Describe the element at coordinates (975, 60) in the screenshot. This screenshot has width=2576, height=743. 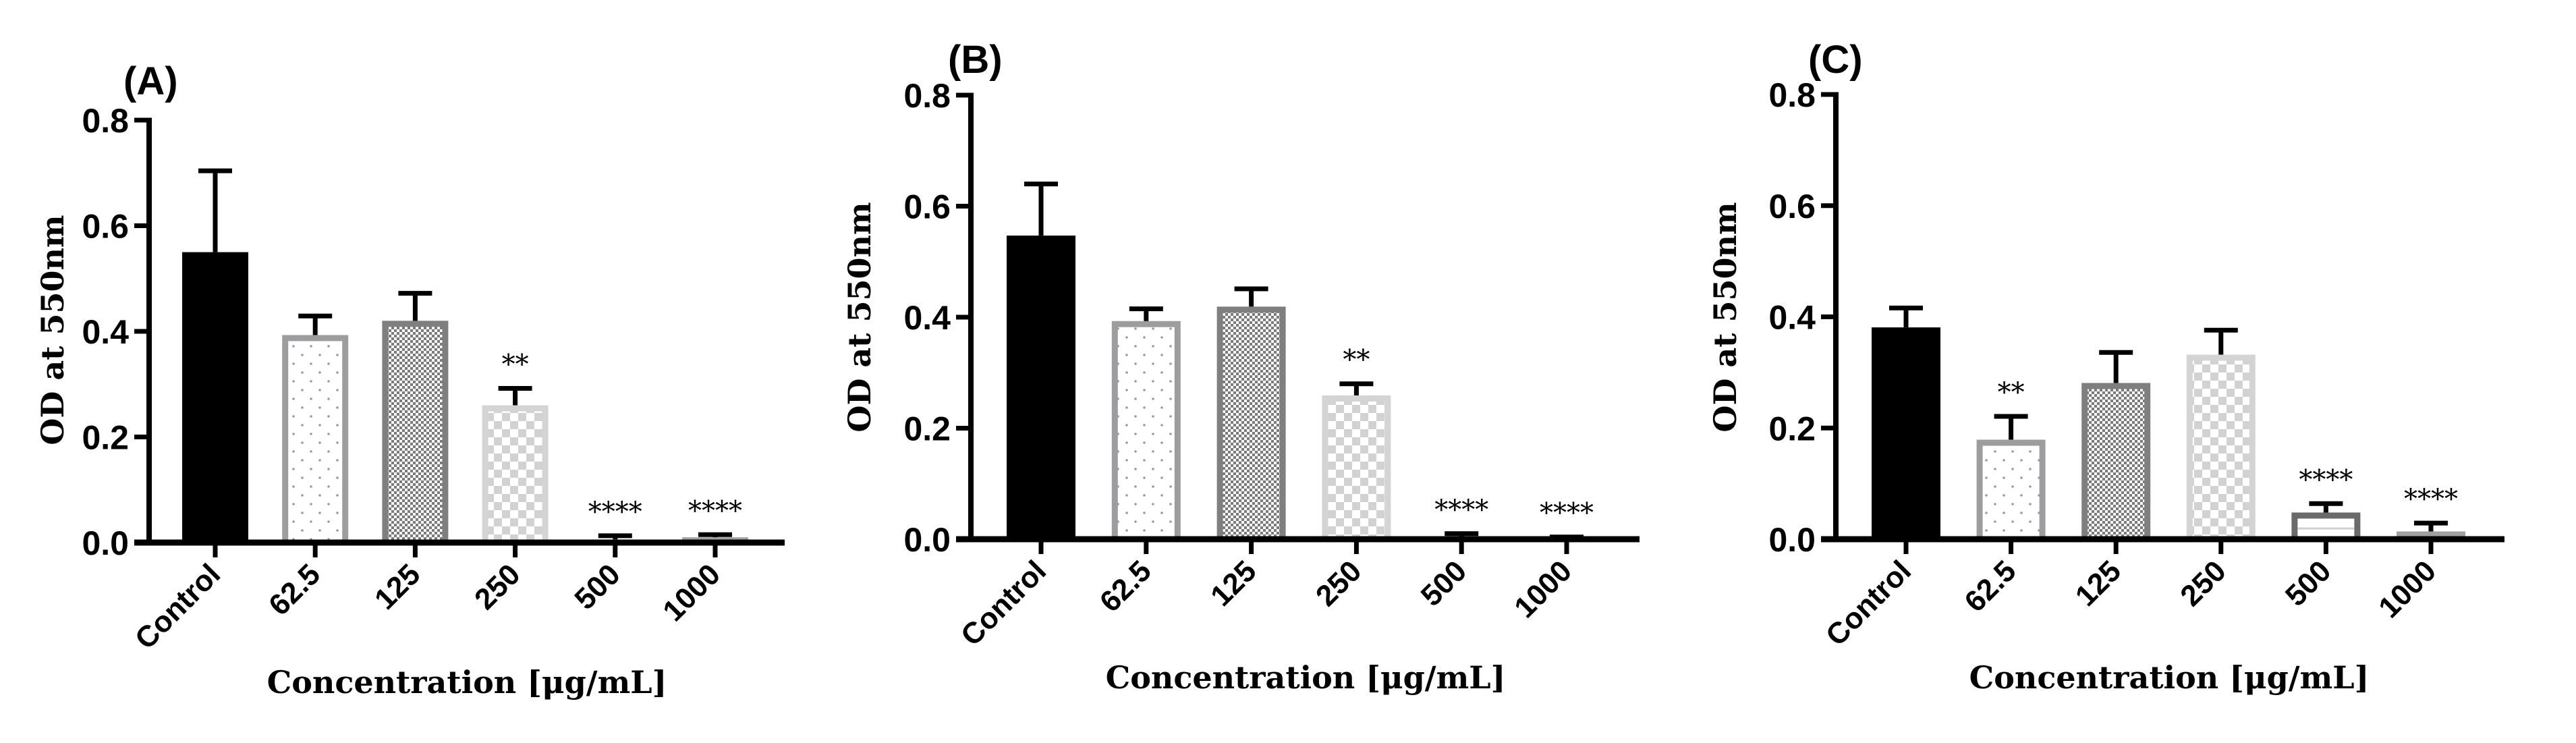
I see `panel-label: (B)` at that location.